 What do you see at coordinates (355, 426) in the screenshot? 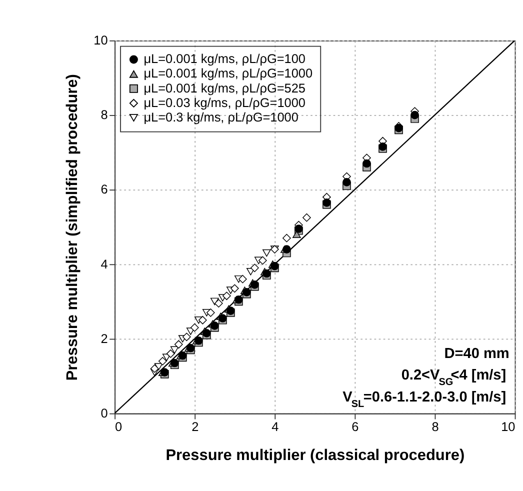
I see `x-tick-label: 6` at bounding box center [355, 426].